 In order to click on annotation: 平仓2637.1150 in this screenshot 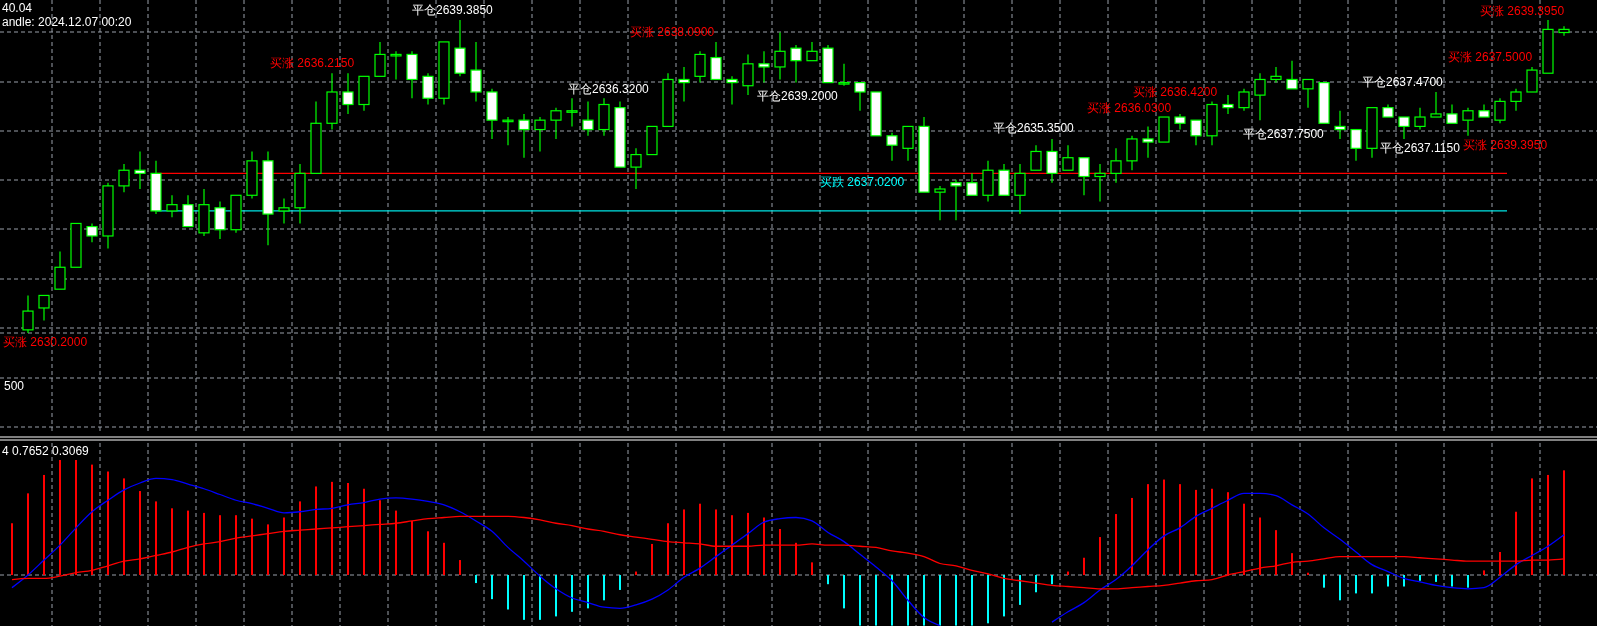, I will do `click(1420, 148)`.